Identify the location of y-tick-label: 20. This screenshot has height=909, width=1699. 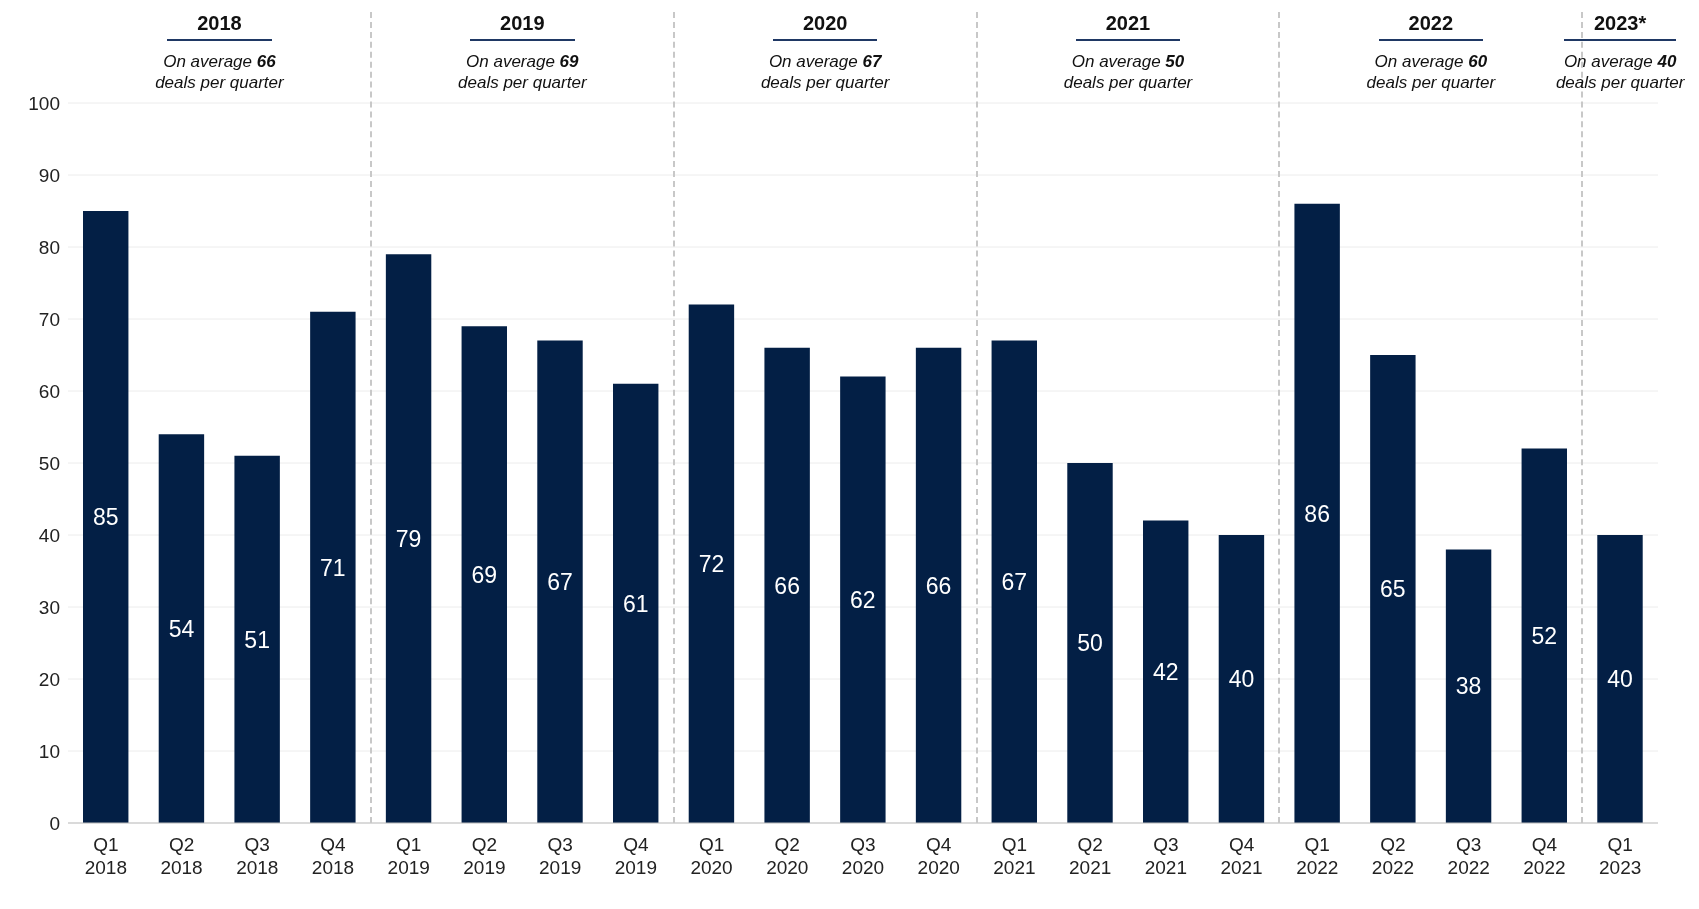
(49, 679).